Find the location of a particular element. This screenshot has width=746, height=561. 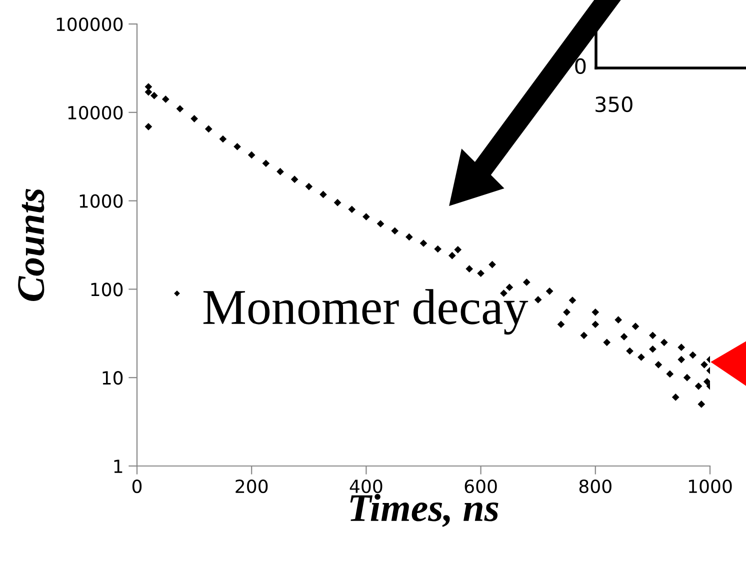

y-tick-label: 100000 is located at coordinates (89, 24).